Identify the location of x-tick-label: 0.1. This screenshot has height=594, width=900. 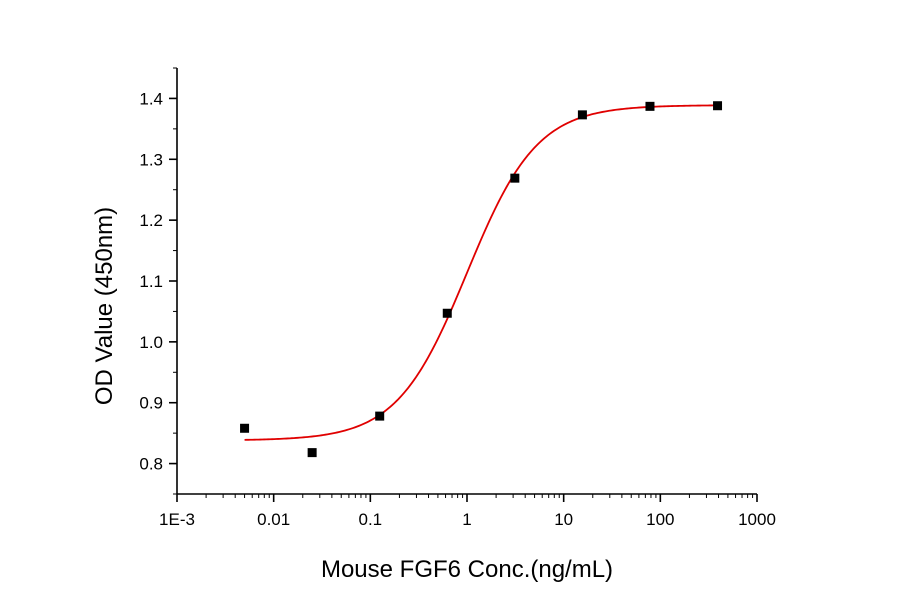
(371, 519).